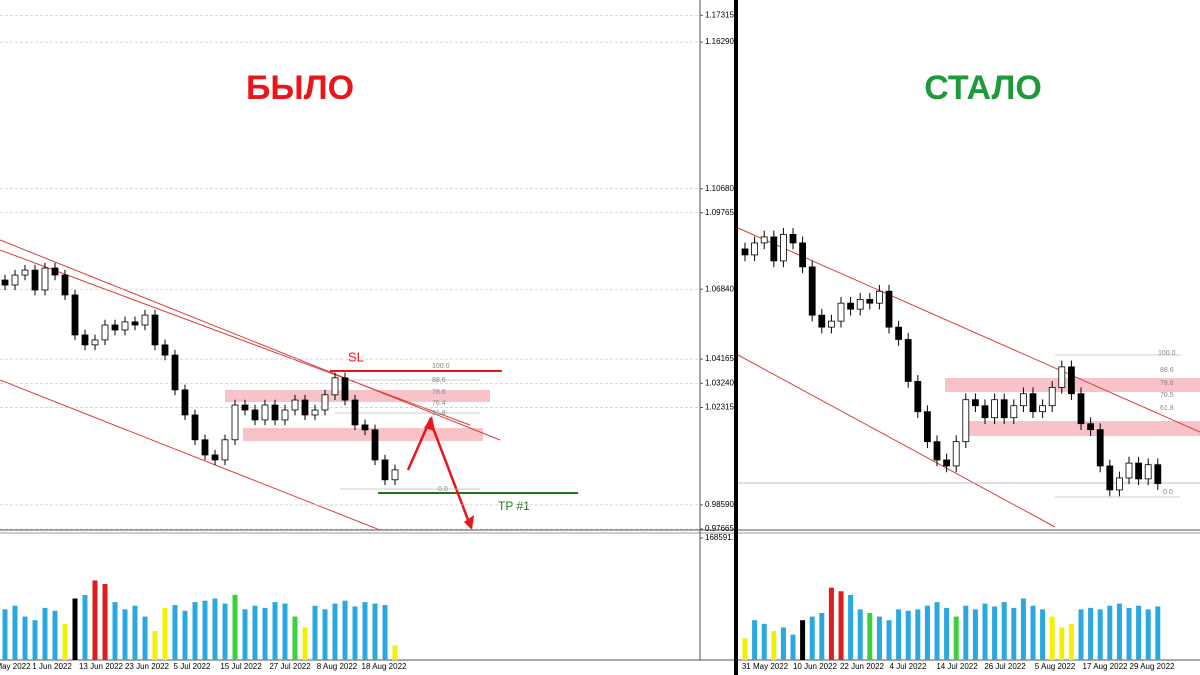  Describe the element at coordinates (514, 506) in the screenshot. I see `tp-label: TP #1` at that location.